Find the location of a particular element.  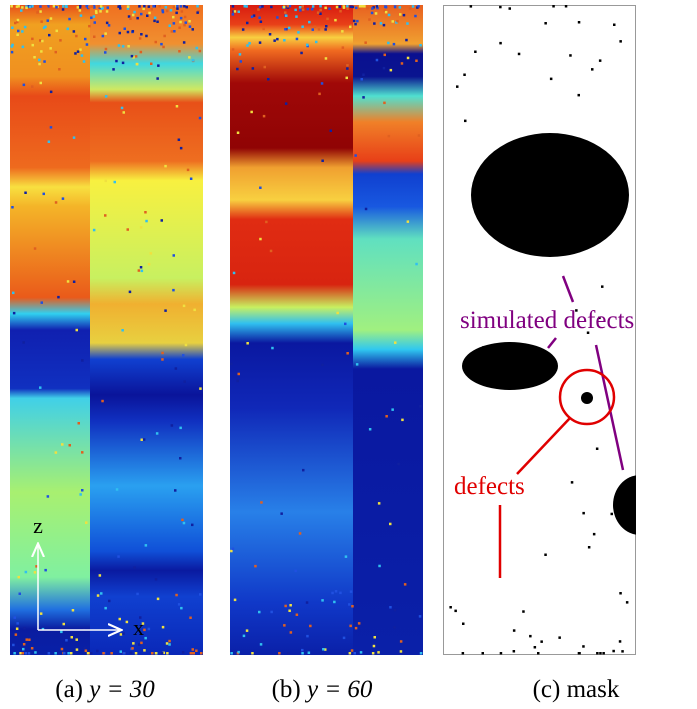

captions: (a) y = 30 (b) y = 60 (c) mask is located at coordinates (337, 689).